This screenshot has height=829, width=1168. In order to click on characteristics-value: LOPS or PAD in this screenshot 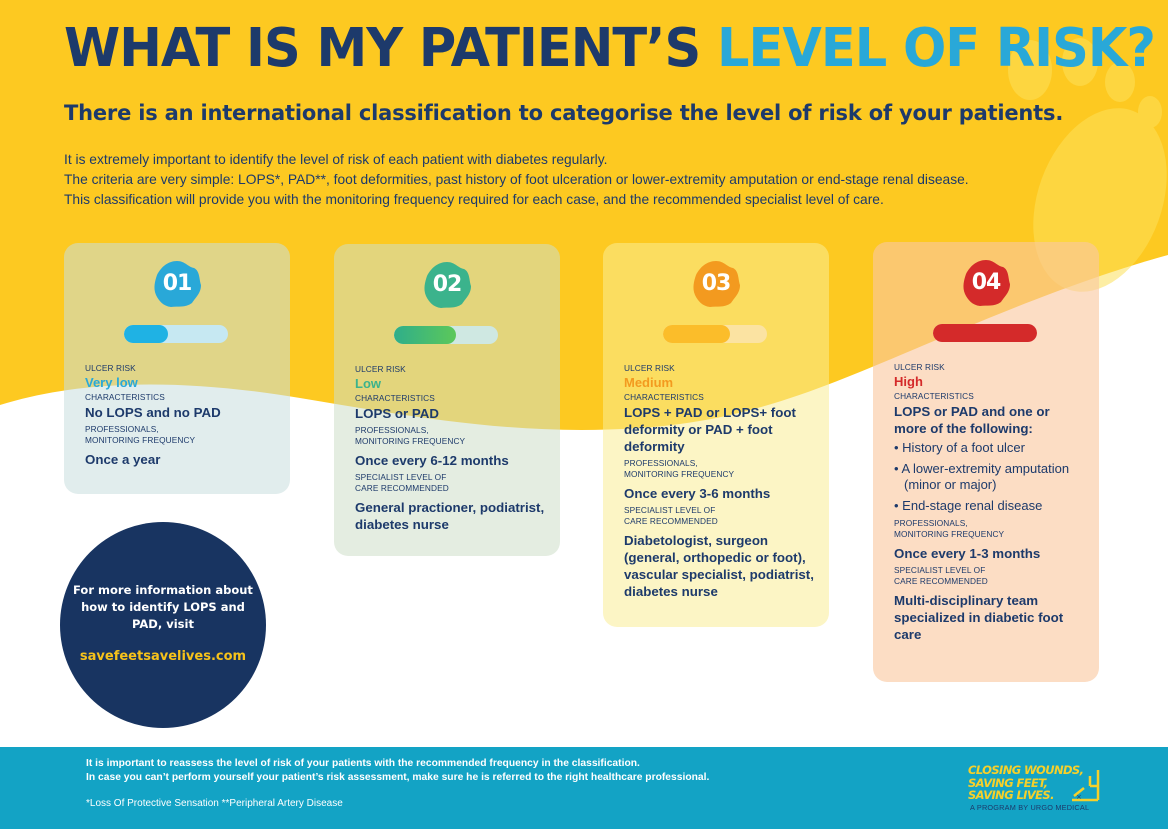, I will do `click(397, 413)`.